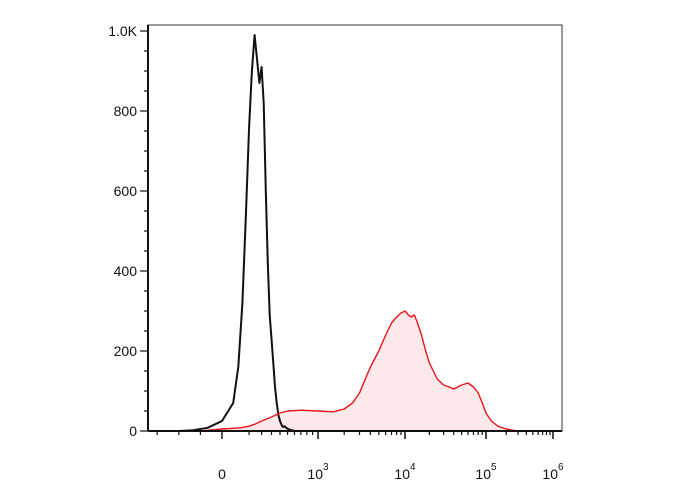  What do you see at coordinates (405, 472) in the screenshot?
I see `x-tick-label: 10⁴` at bounding box center [405, 472].